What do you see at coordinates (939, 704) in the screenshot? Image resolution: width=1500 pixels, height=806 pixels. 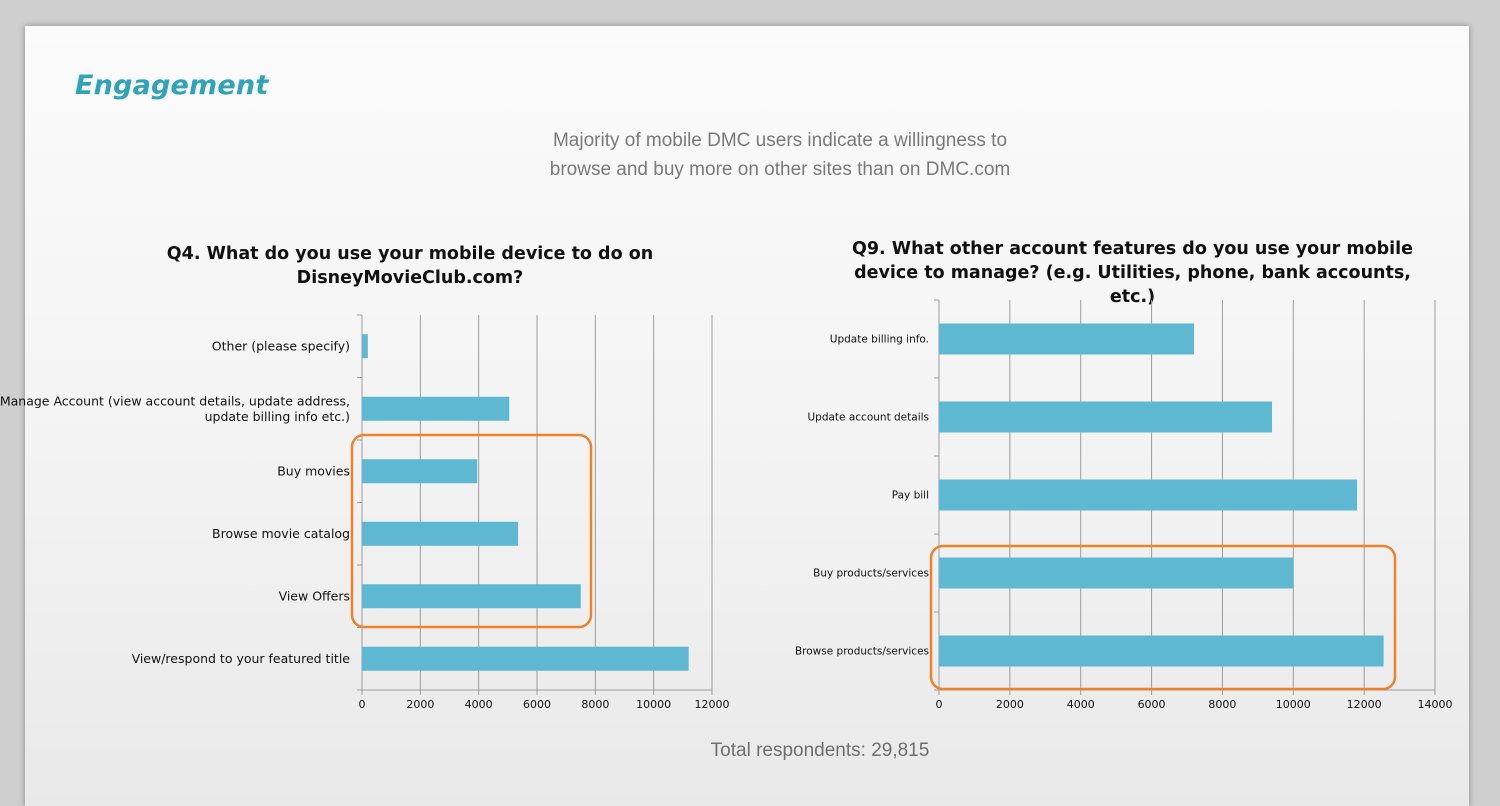 I see `q9-x-tick-label: 0` at bounding box center [939, 704].